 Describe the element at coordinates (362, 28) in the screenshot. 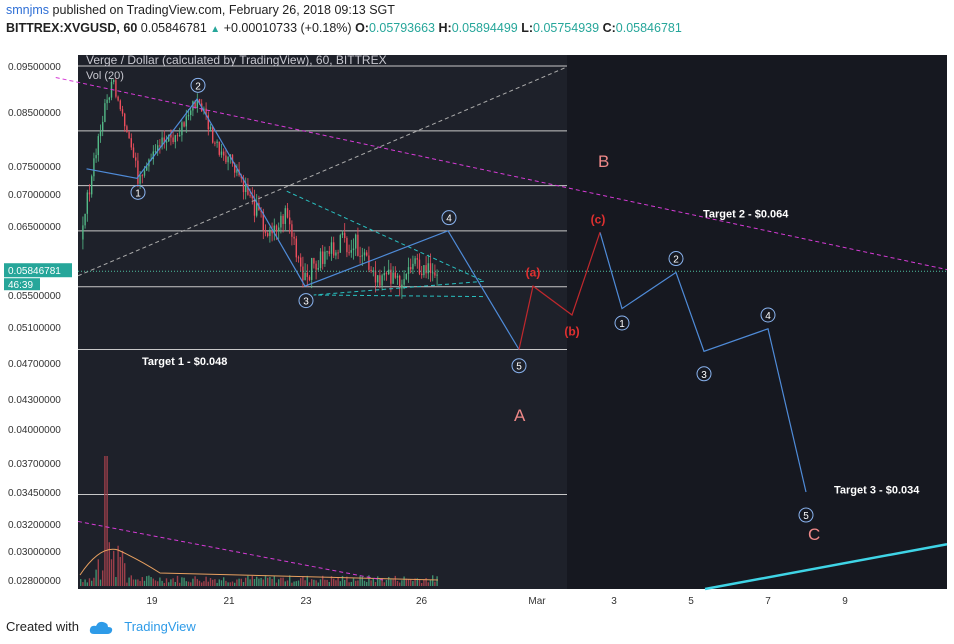

I see `open-label: O:` at that location.